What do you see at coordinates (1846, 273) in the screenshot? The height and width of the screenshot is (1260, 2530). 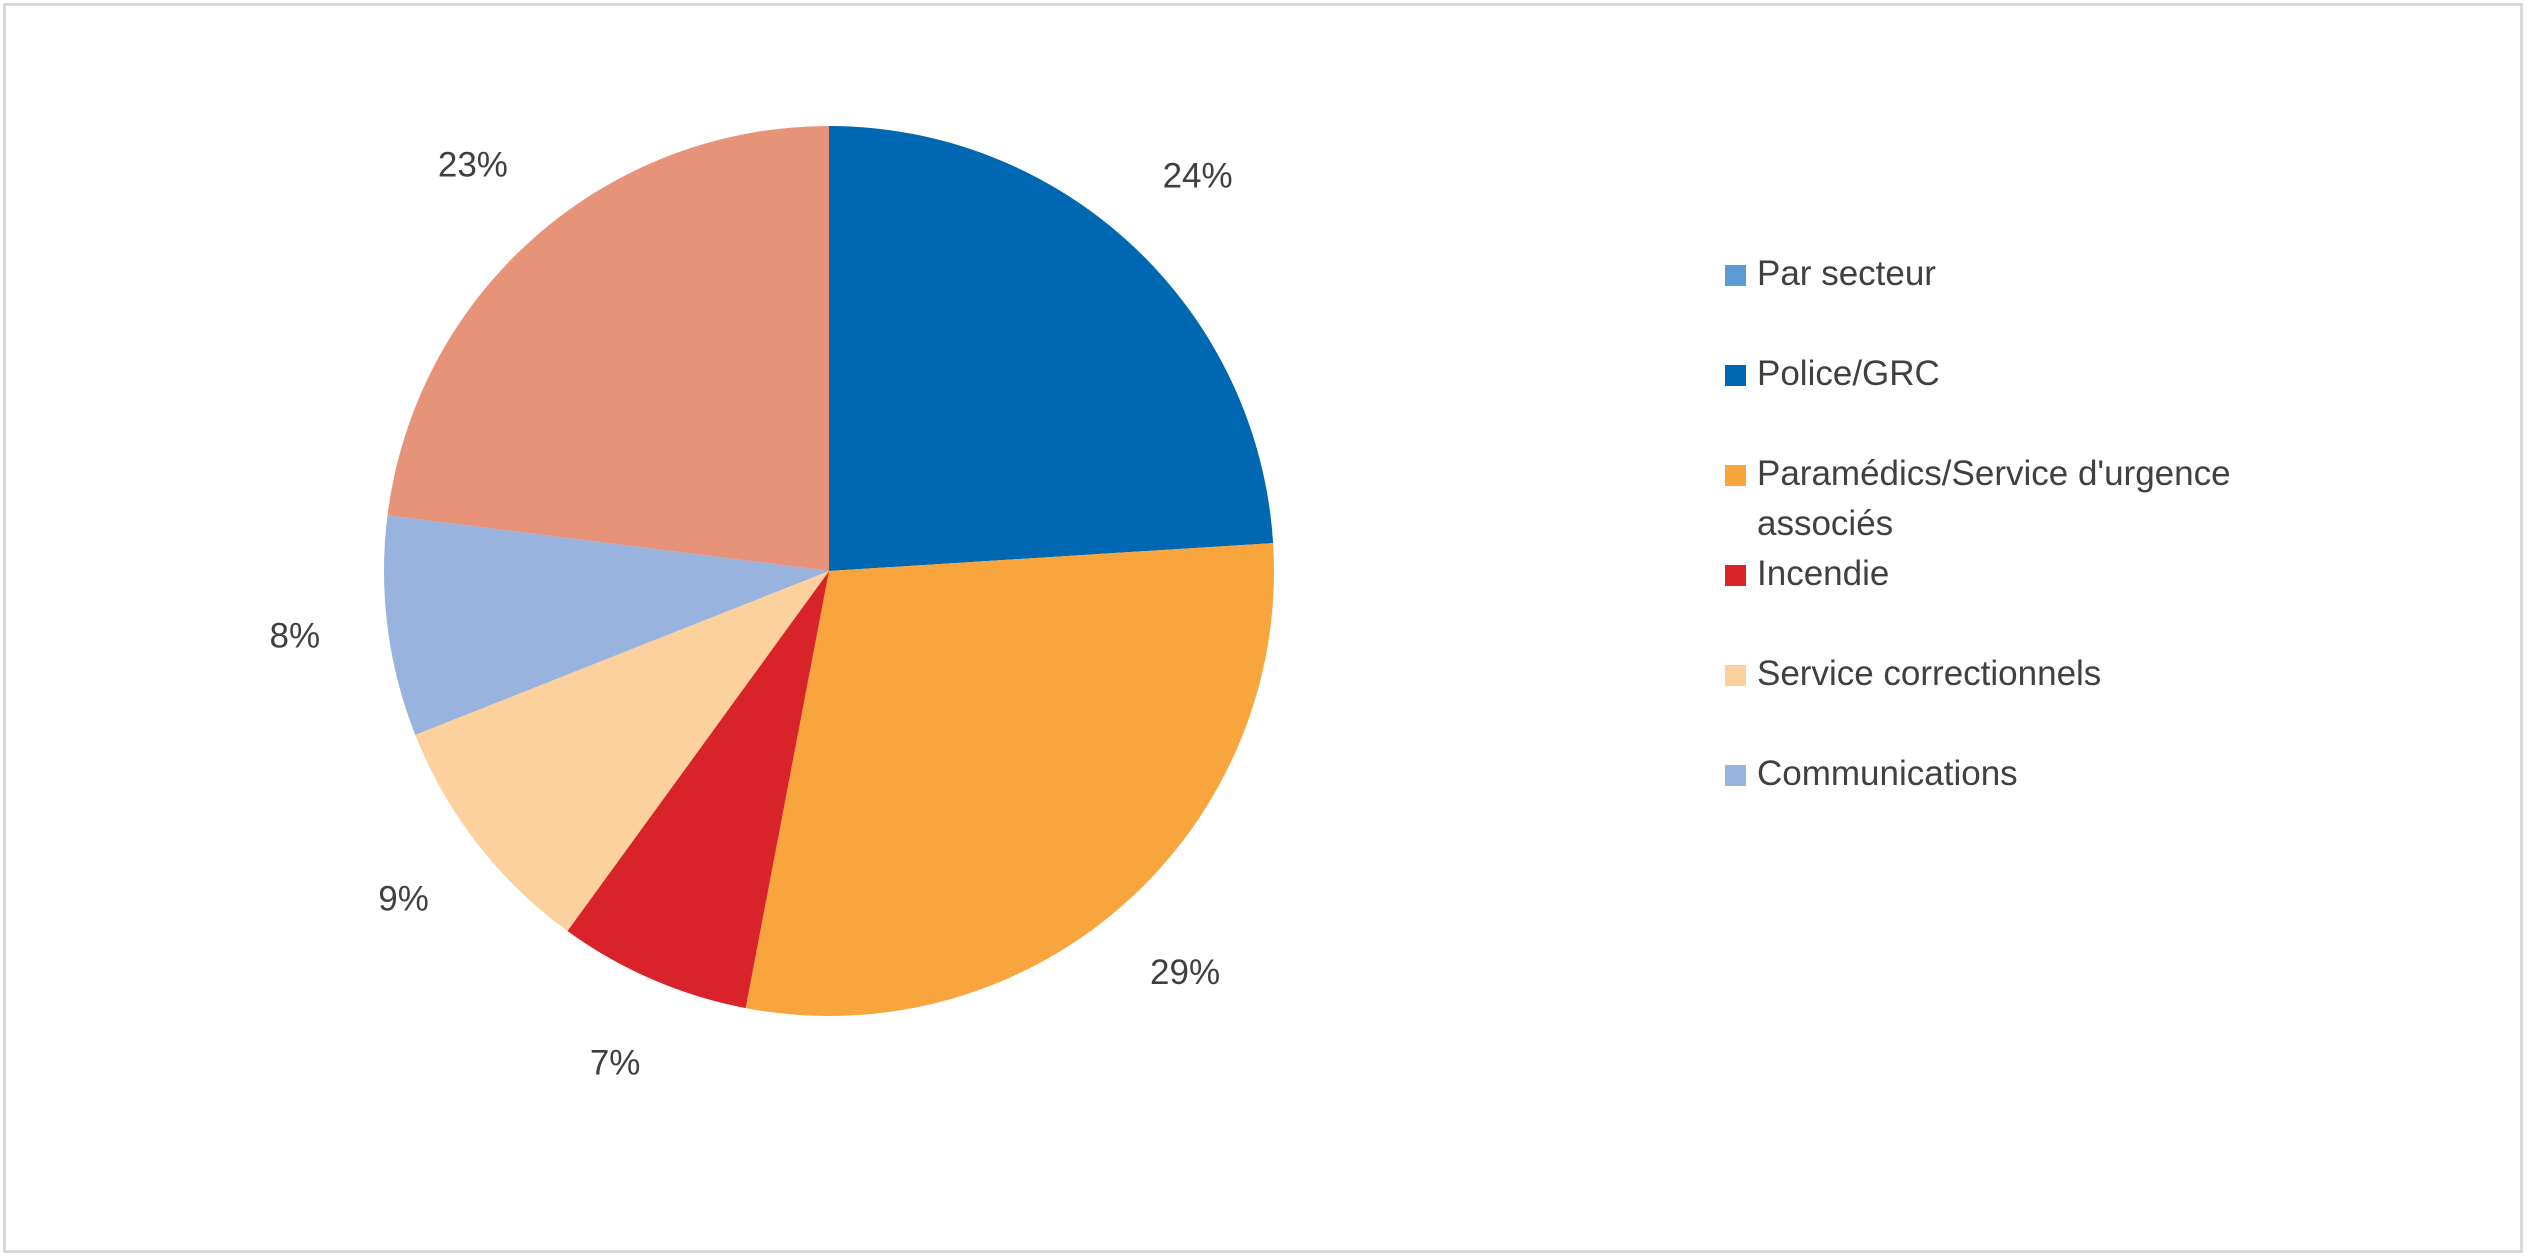 I see `legend-label: Par secteur` at bounding box center [1846, 273].